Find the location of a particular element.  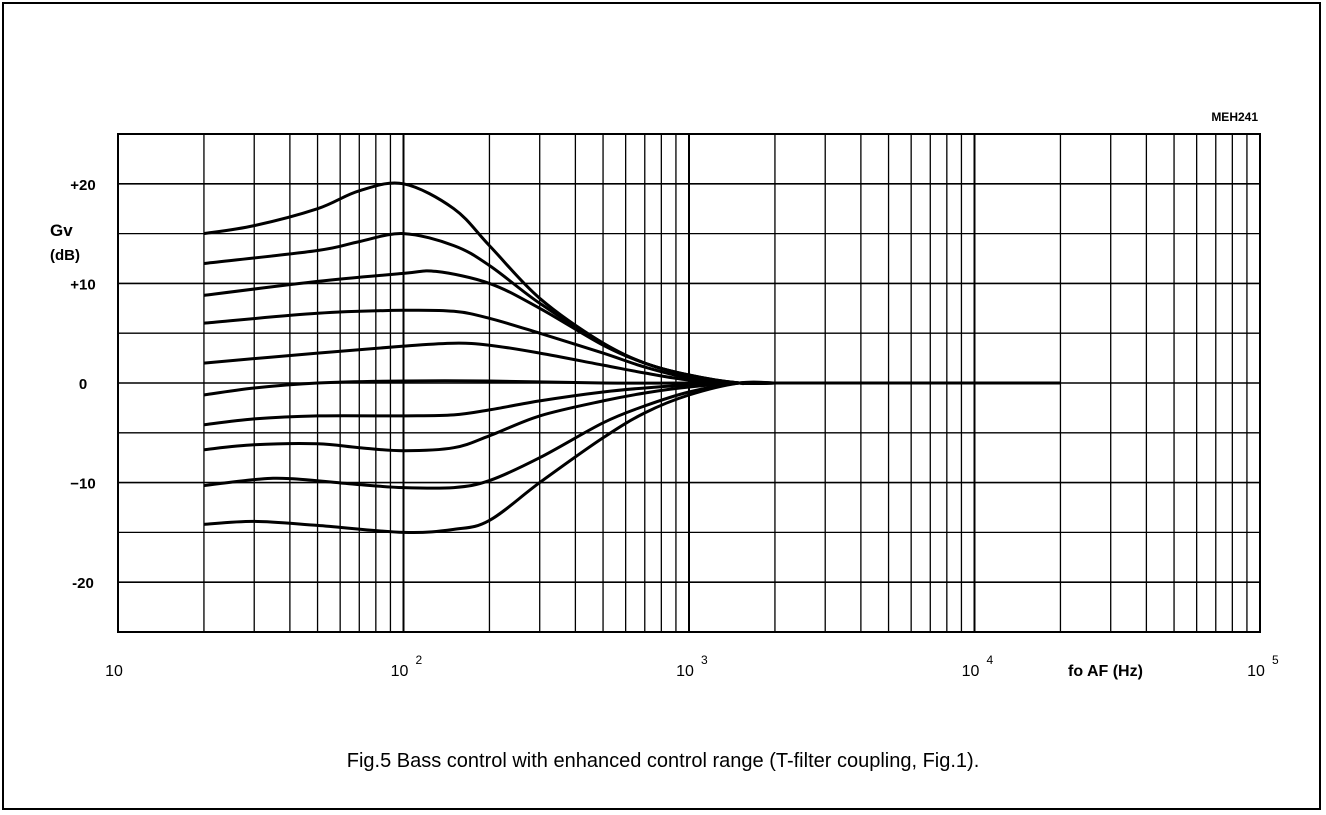

y-axis-label: Gv is located at coordinates (61, 230).